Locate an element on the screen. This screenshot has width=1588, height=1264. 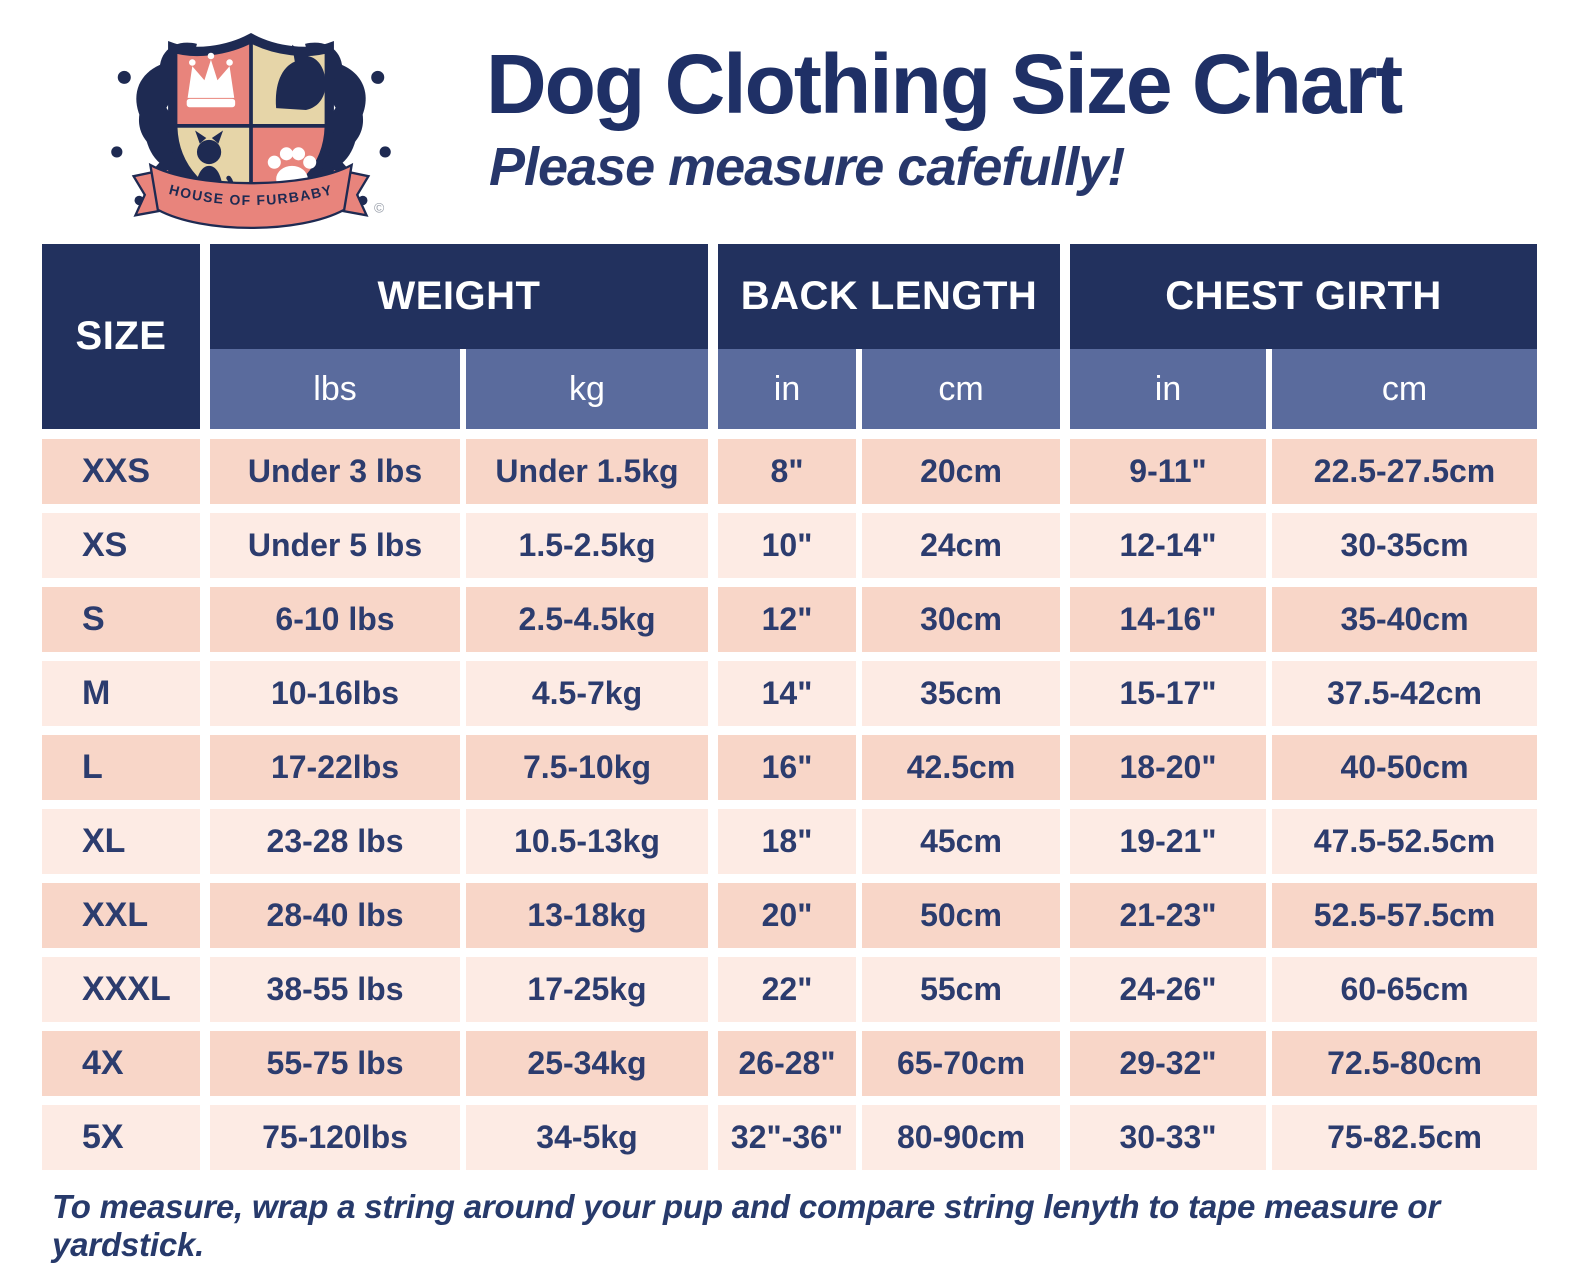
back-length-in-cell: 18" is located at coordinates (787, 841).